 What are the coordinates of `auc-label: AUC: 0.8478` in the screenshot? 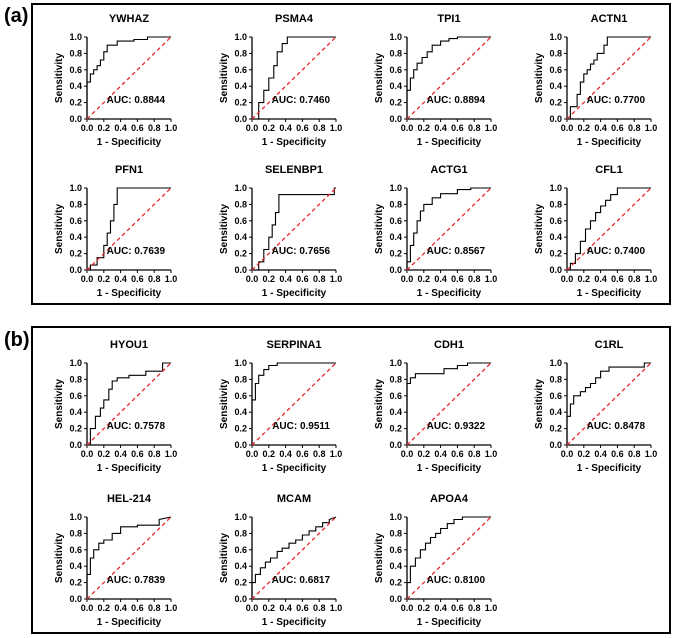 It's located at (616, 426).